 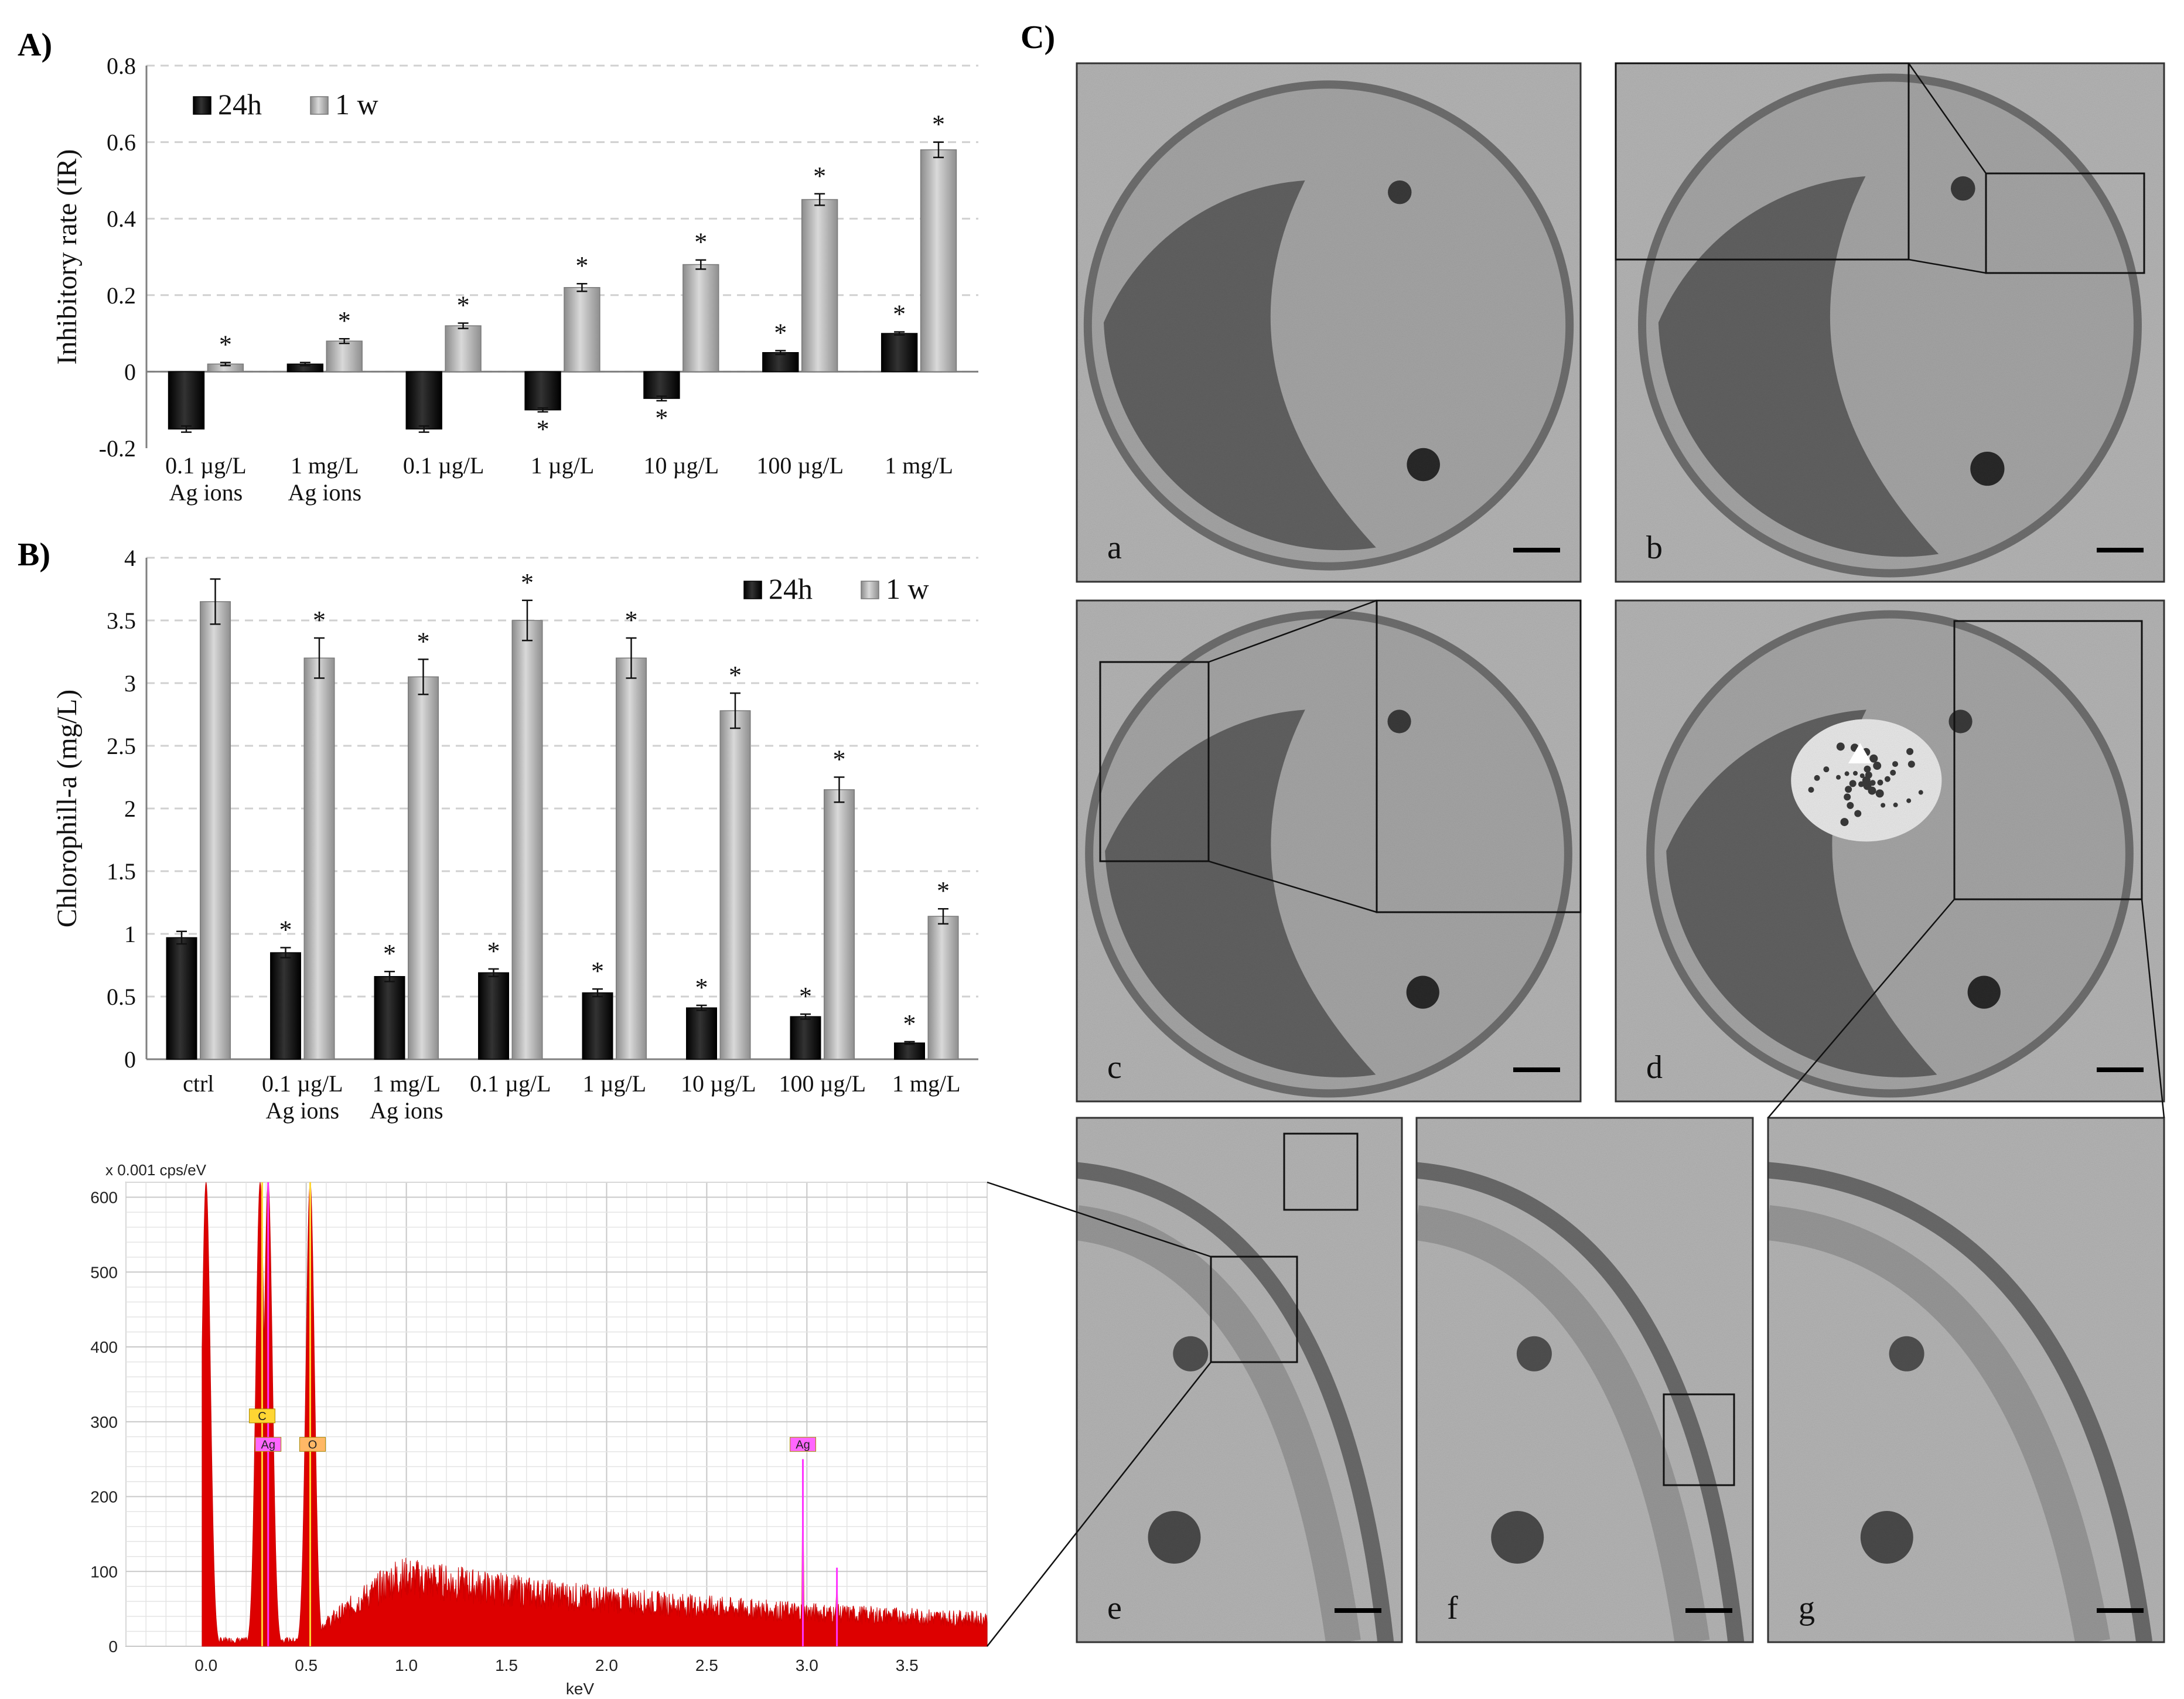 I want to click on x-tick-label: 0.0, so click(x=205, y=1665).